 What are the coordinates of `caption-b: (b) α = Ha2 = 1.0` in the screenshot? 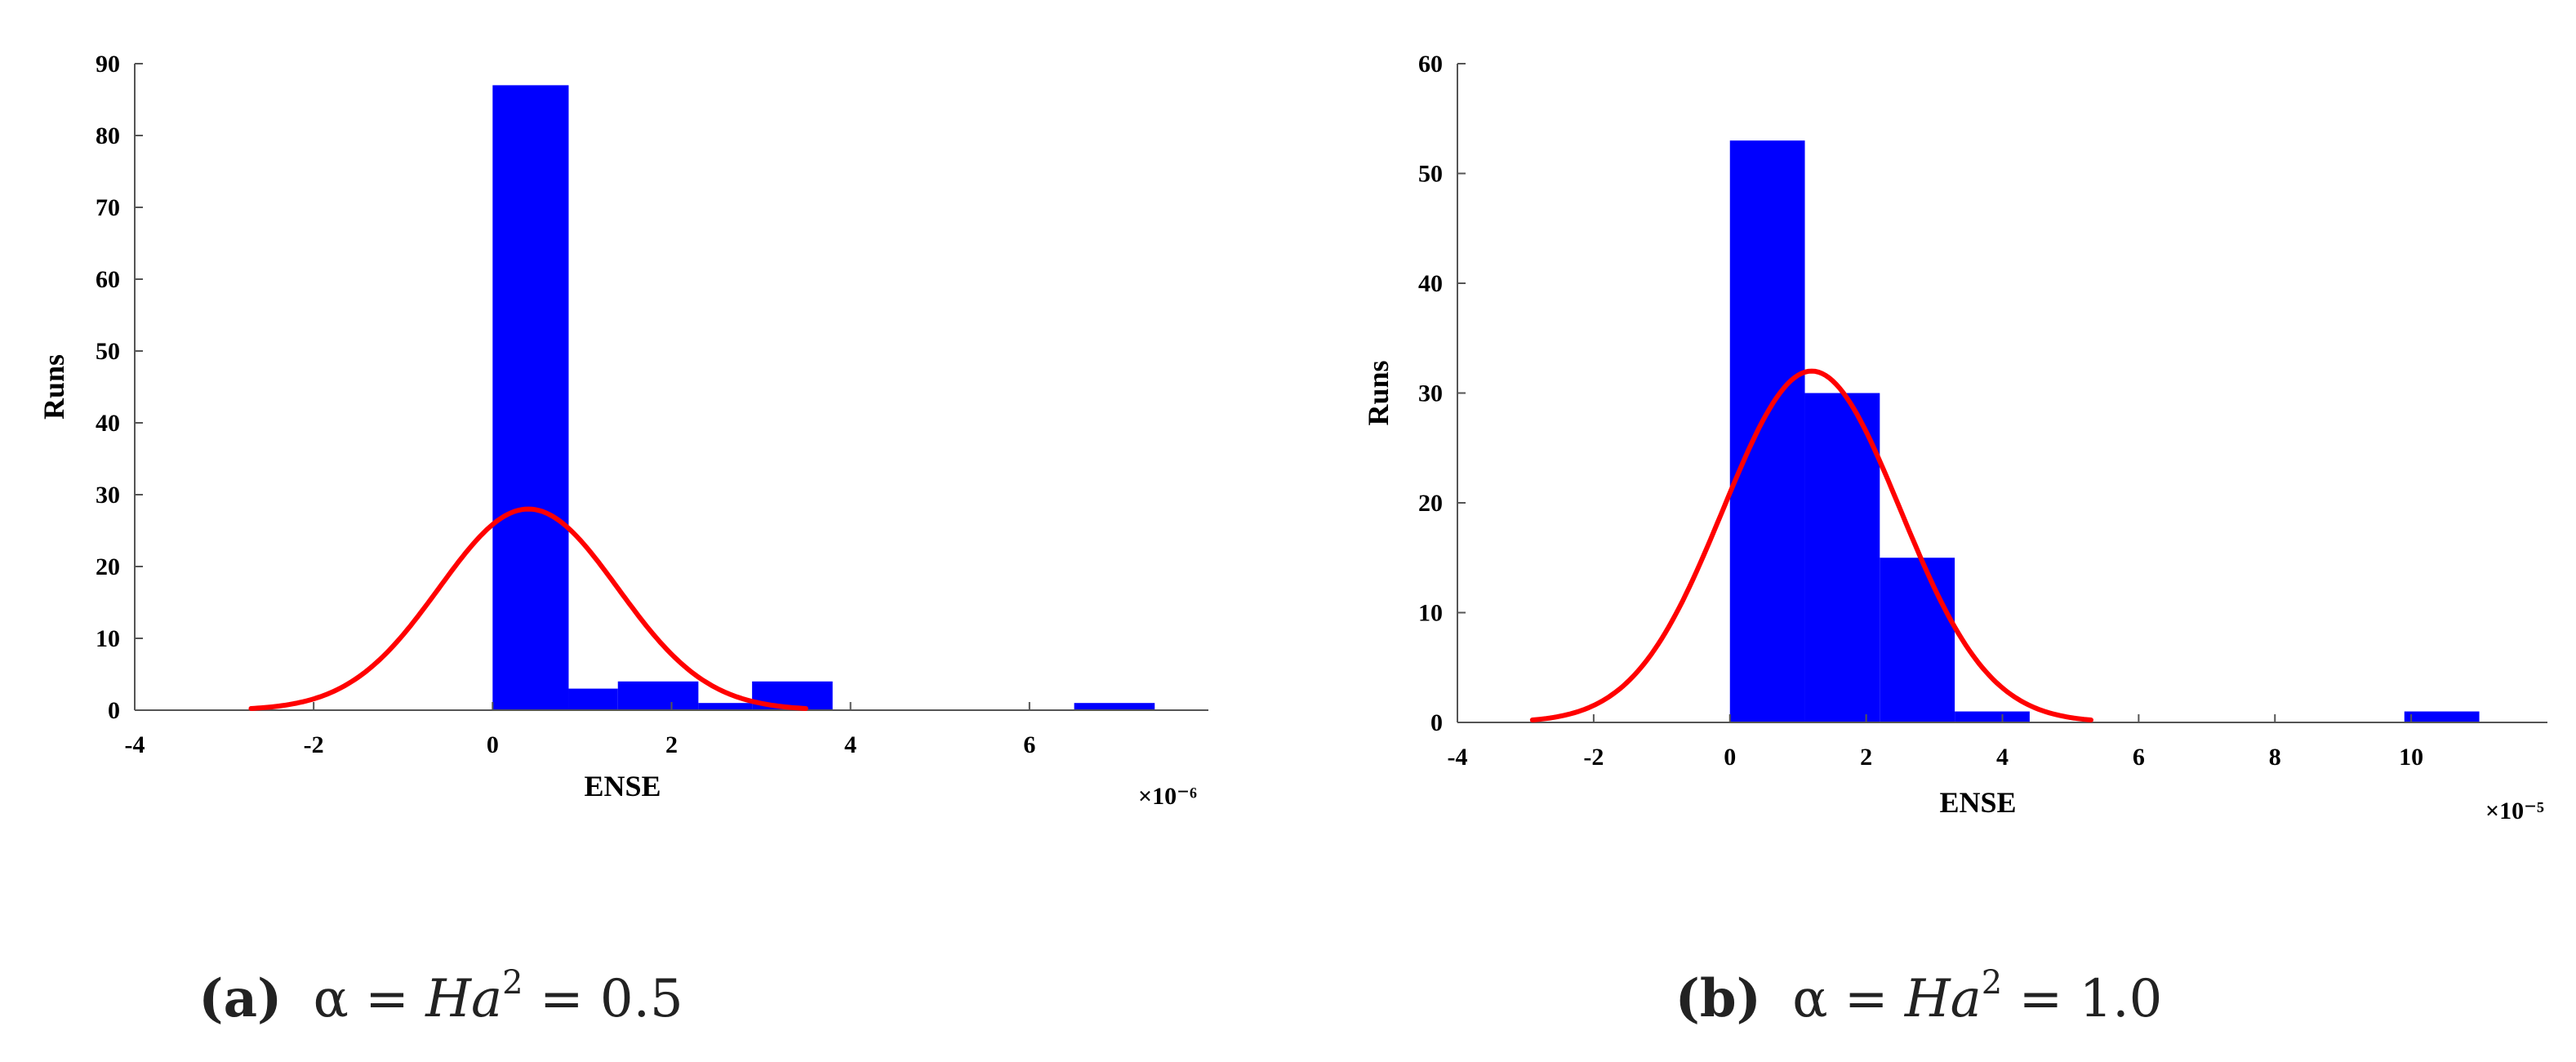 It's located at (1919, 996).